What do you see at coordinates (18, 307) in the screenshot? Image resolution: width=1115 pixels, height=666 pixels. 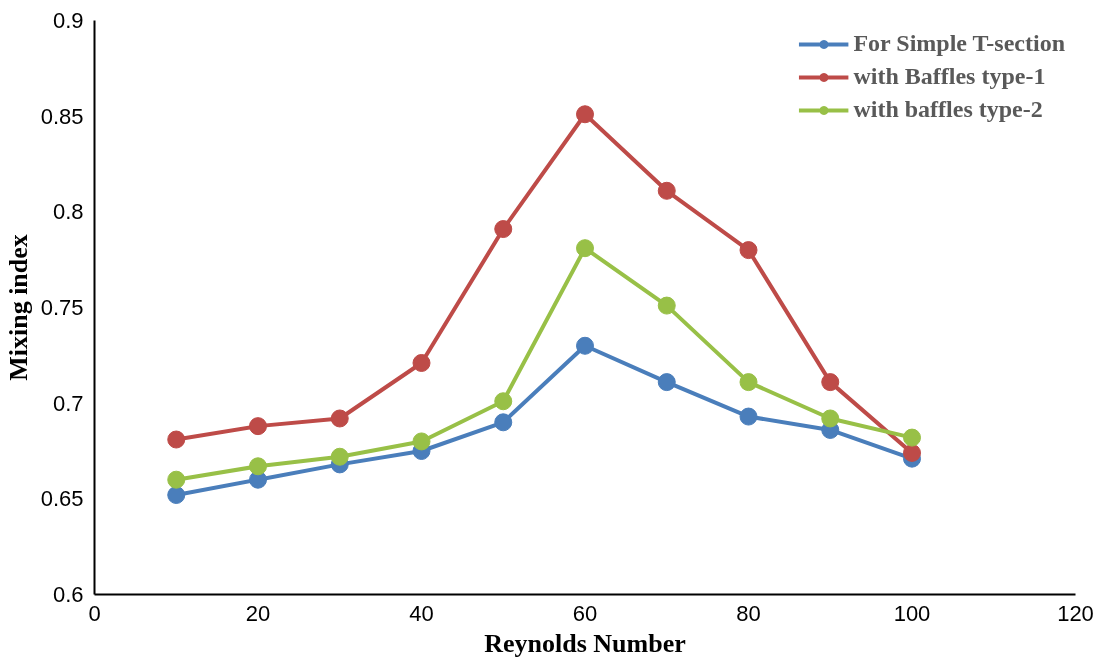 I see `y-axis-title: Mixing index` at bounding box center [18, 307].